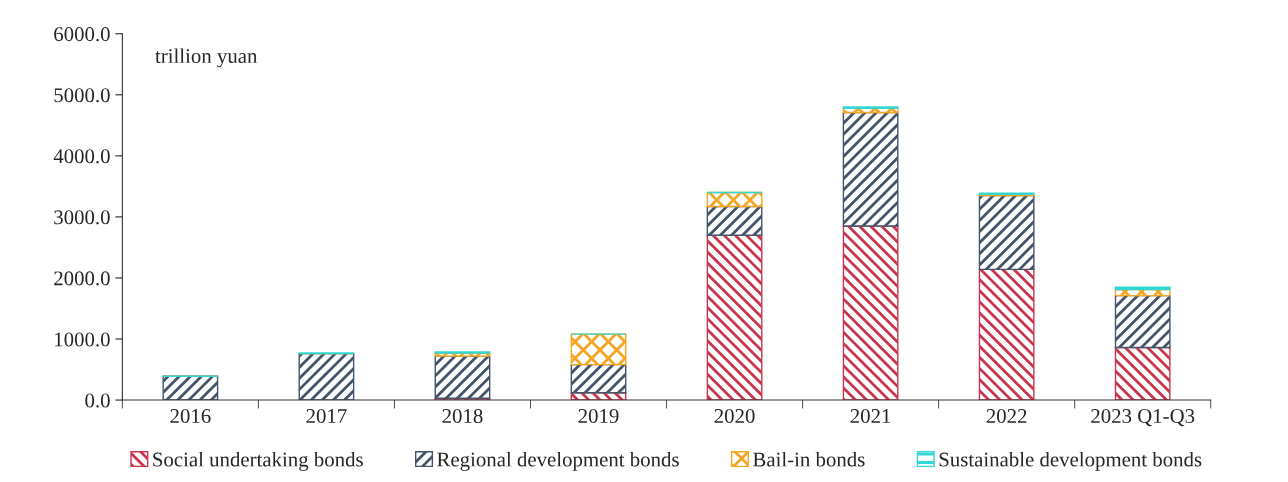  What do you see at coordinates (870, 416) in the screenshot?
I see `x-tick-label: 2021` at bounding box center [870, 416].